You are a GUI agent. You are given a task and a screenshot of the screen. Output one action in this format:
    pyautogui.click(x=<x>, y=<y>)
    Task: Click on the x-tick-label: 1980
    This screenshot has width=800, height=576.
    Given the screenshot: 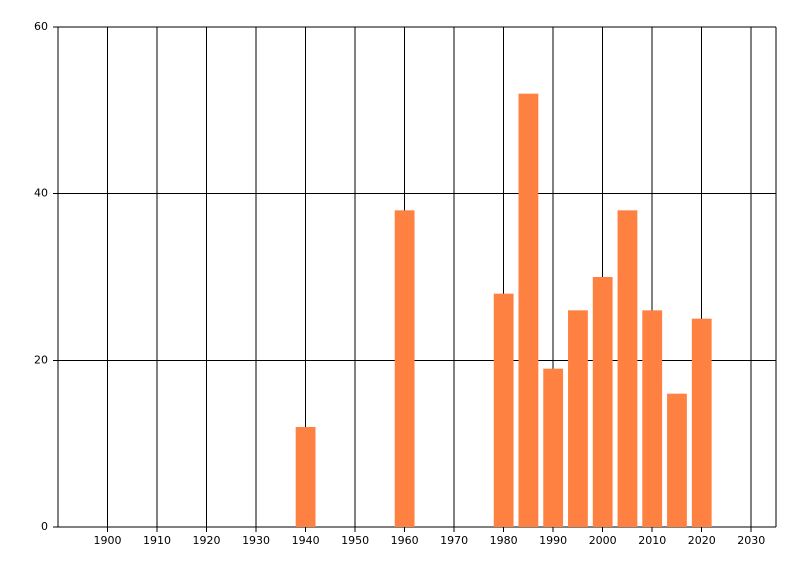 What is the action you would take?
    pyautogui.click(x=504, y=540)
    